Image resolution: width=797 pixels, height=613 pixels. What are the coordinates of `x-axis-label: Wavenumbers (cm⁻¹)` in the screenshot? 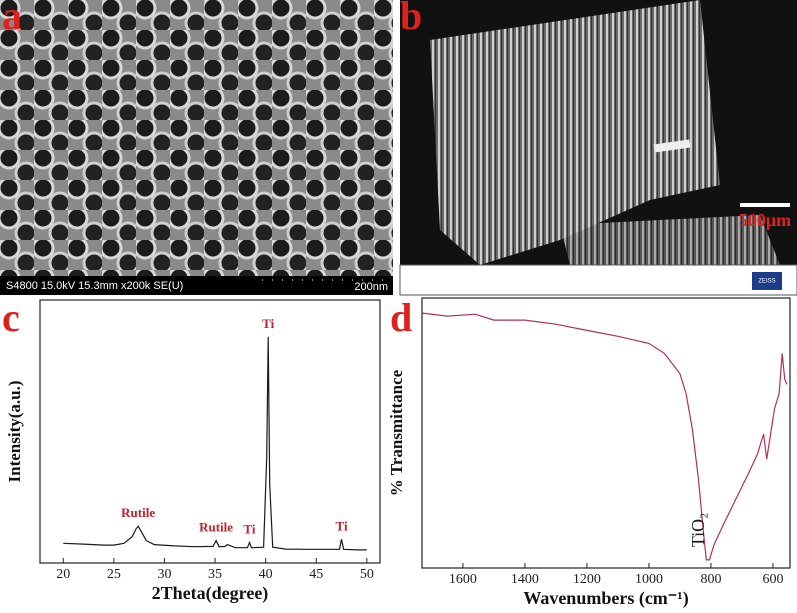 It's located at (605, 598).